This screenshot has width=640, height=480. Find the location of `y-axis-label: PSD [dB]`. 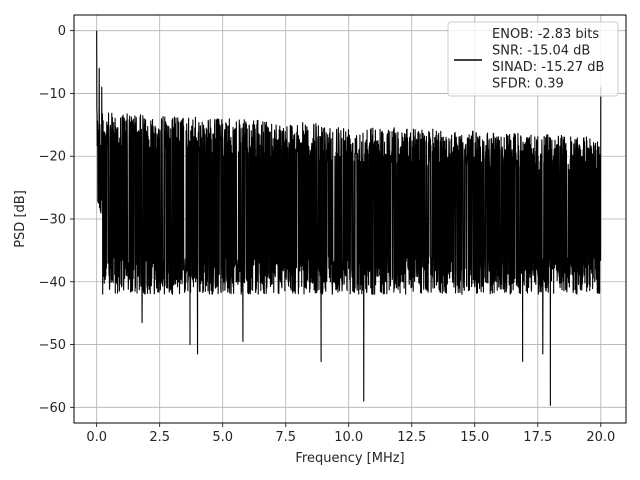

y-axis-label: PSD [dB] is located at coordinates (20, 219).